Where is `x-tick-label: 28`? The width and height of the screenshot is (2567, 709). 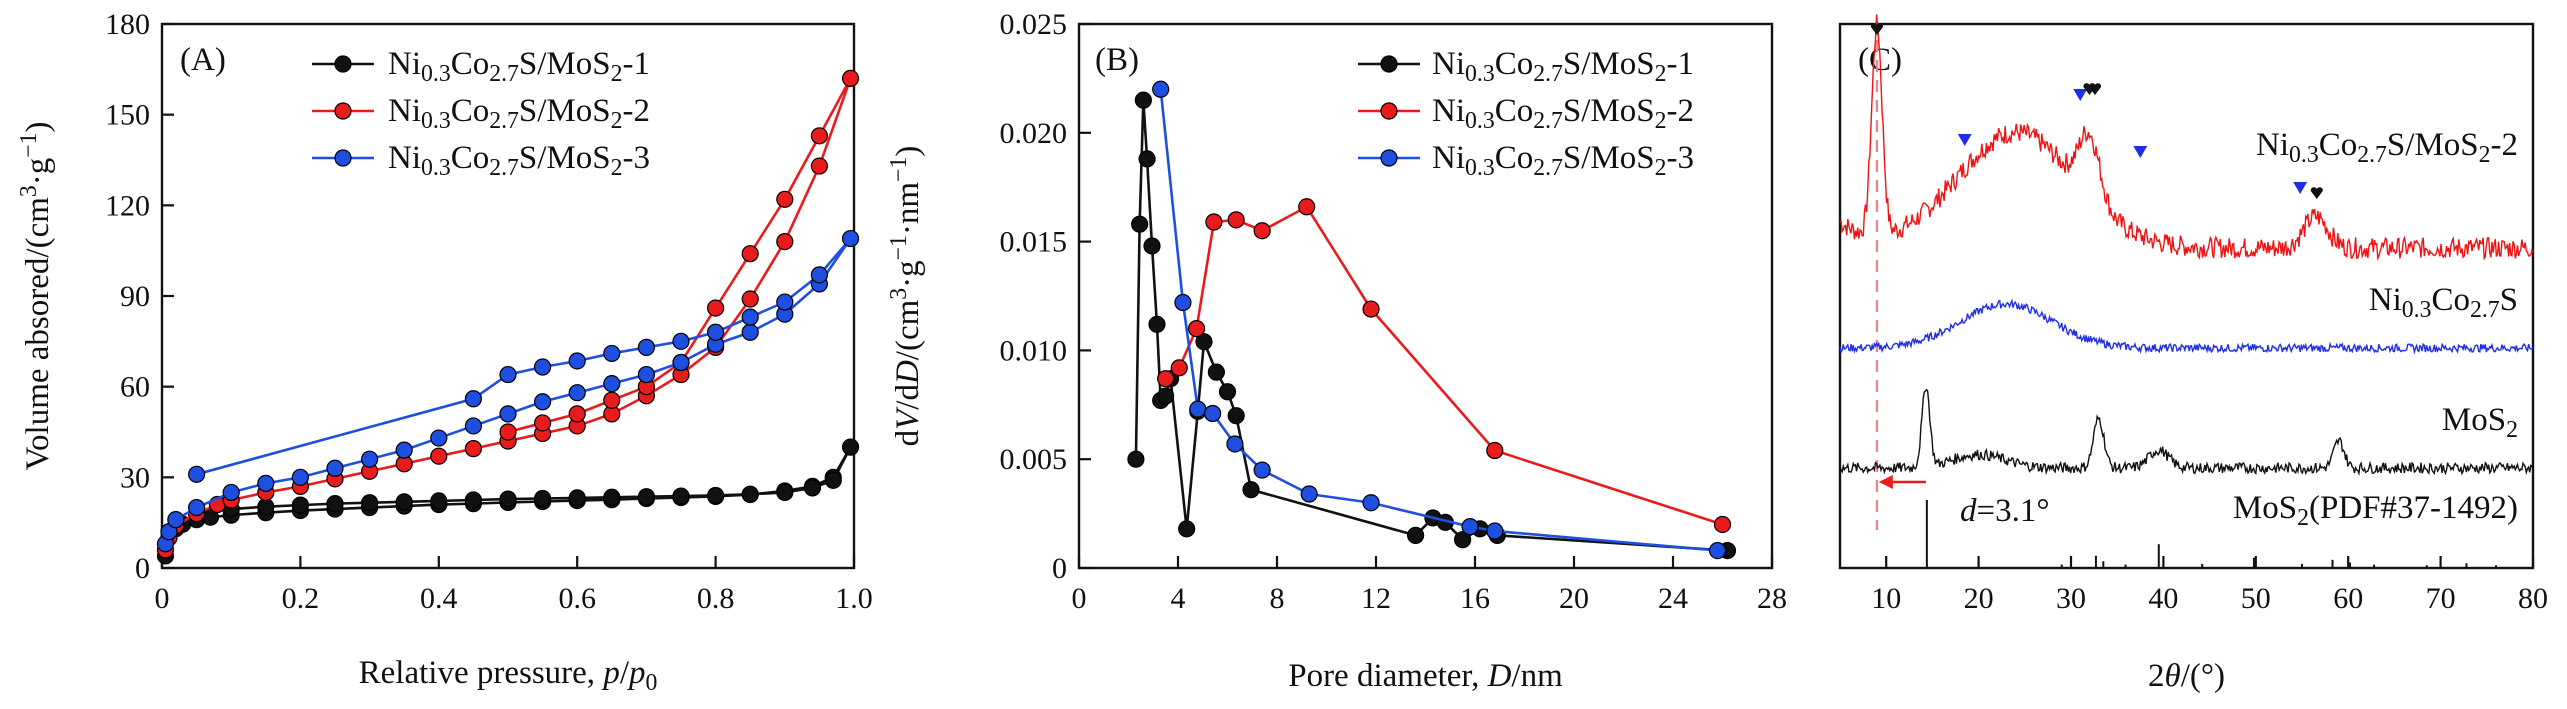
x-tick-label: 28 is located at coordinates (1772, 598).